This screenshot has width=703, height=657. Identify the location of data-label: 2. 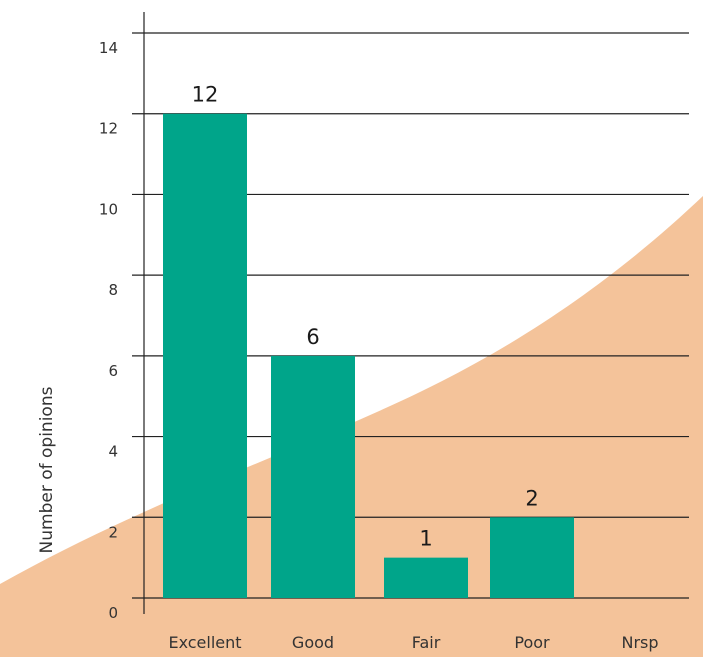
(531, 498).